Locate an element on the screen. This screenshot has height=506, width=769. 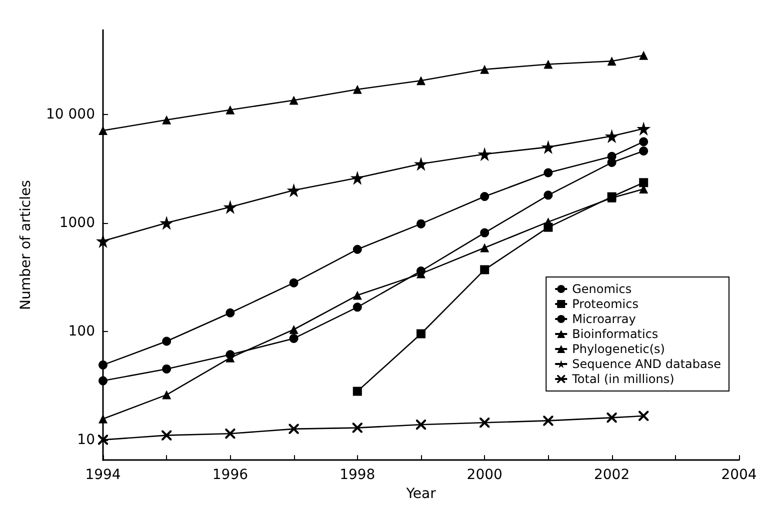
legend-label: Total (in millions) is located at coordinates (622, 379).